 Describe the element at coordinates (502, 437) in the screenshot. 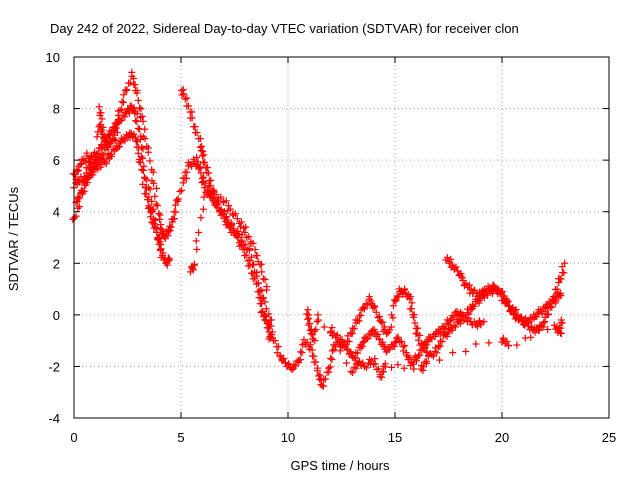

I see `x-tick-label: 20` at that location.